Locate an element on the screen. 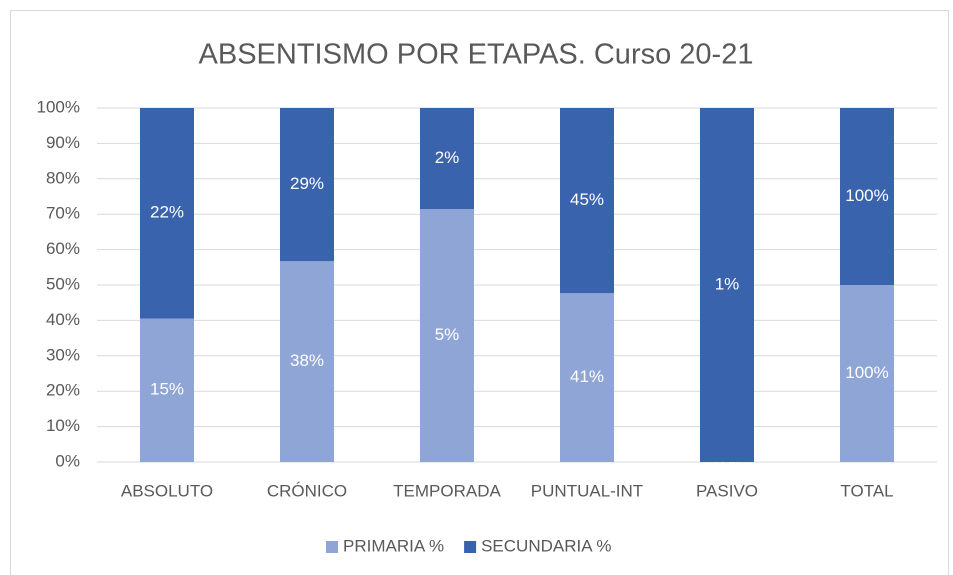  data-label: 1% is located at coordinates (727, 283).